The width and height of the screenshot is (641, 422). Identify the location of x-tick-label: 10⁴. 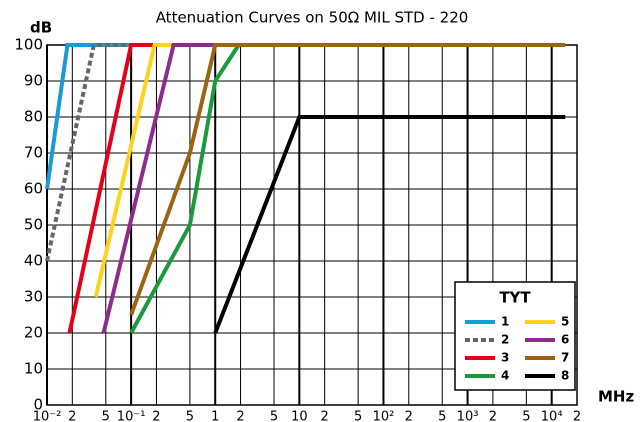
(552, 416).